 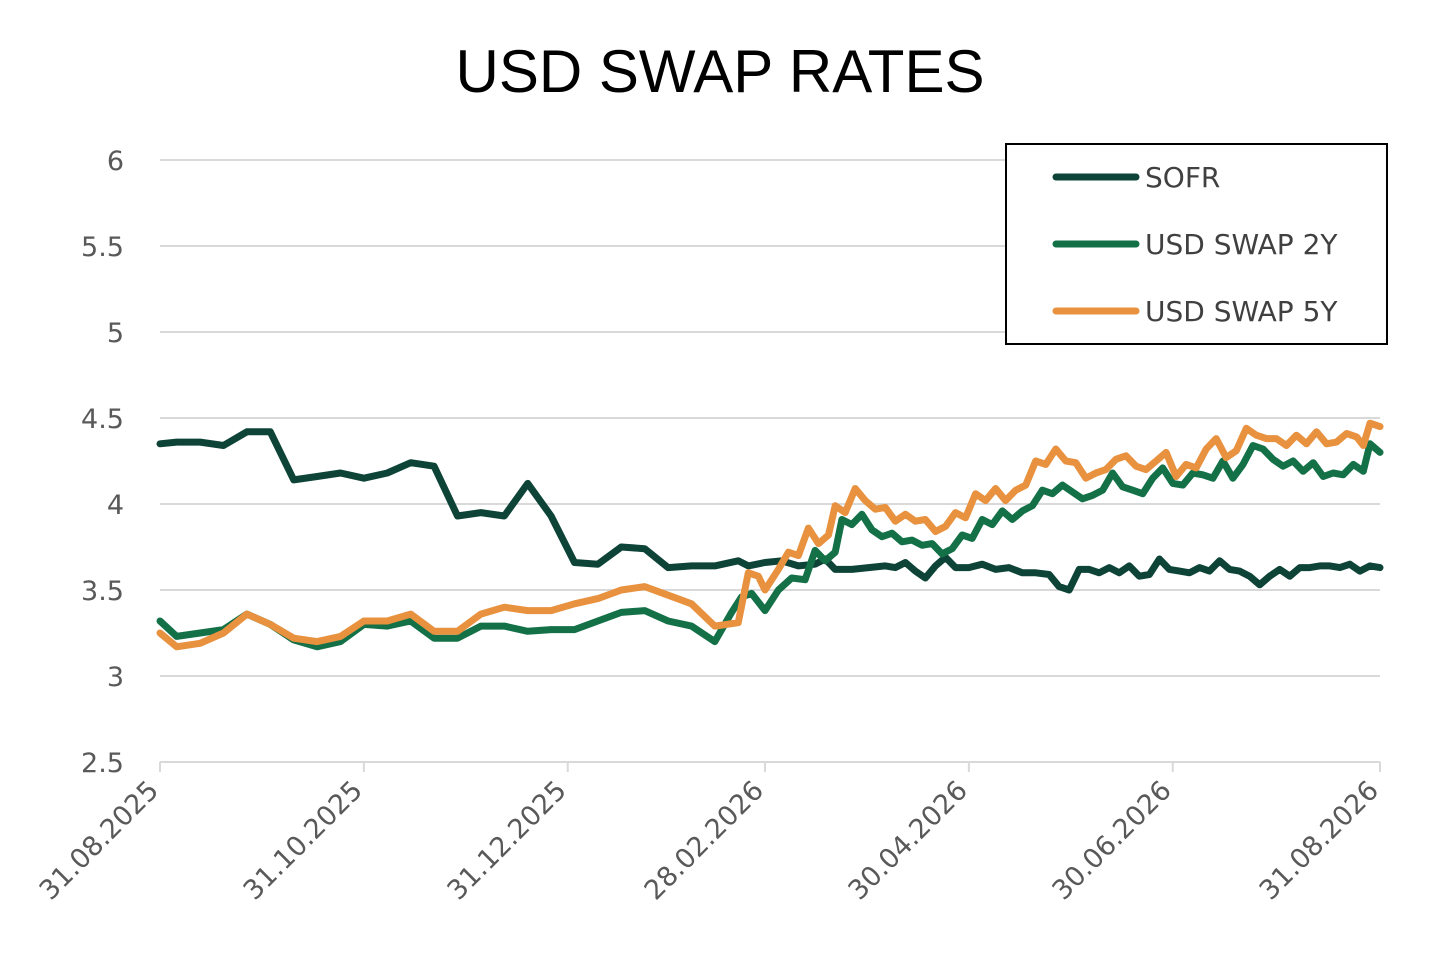 I want to click on x-tick-label: 28.02.2026, so click(x=704, y=840).